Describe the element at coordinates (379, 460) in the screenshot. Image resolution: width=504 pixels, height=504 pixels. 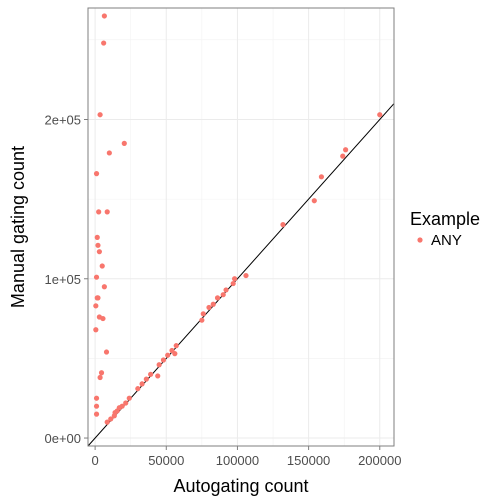
I see `x-tick-label: 200000` at that location.